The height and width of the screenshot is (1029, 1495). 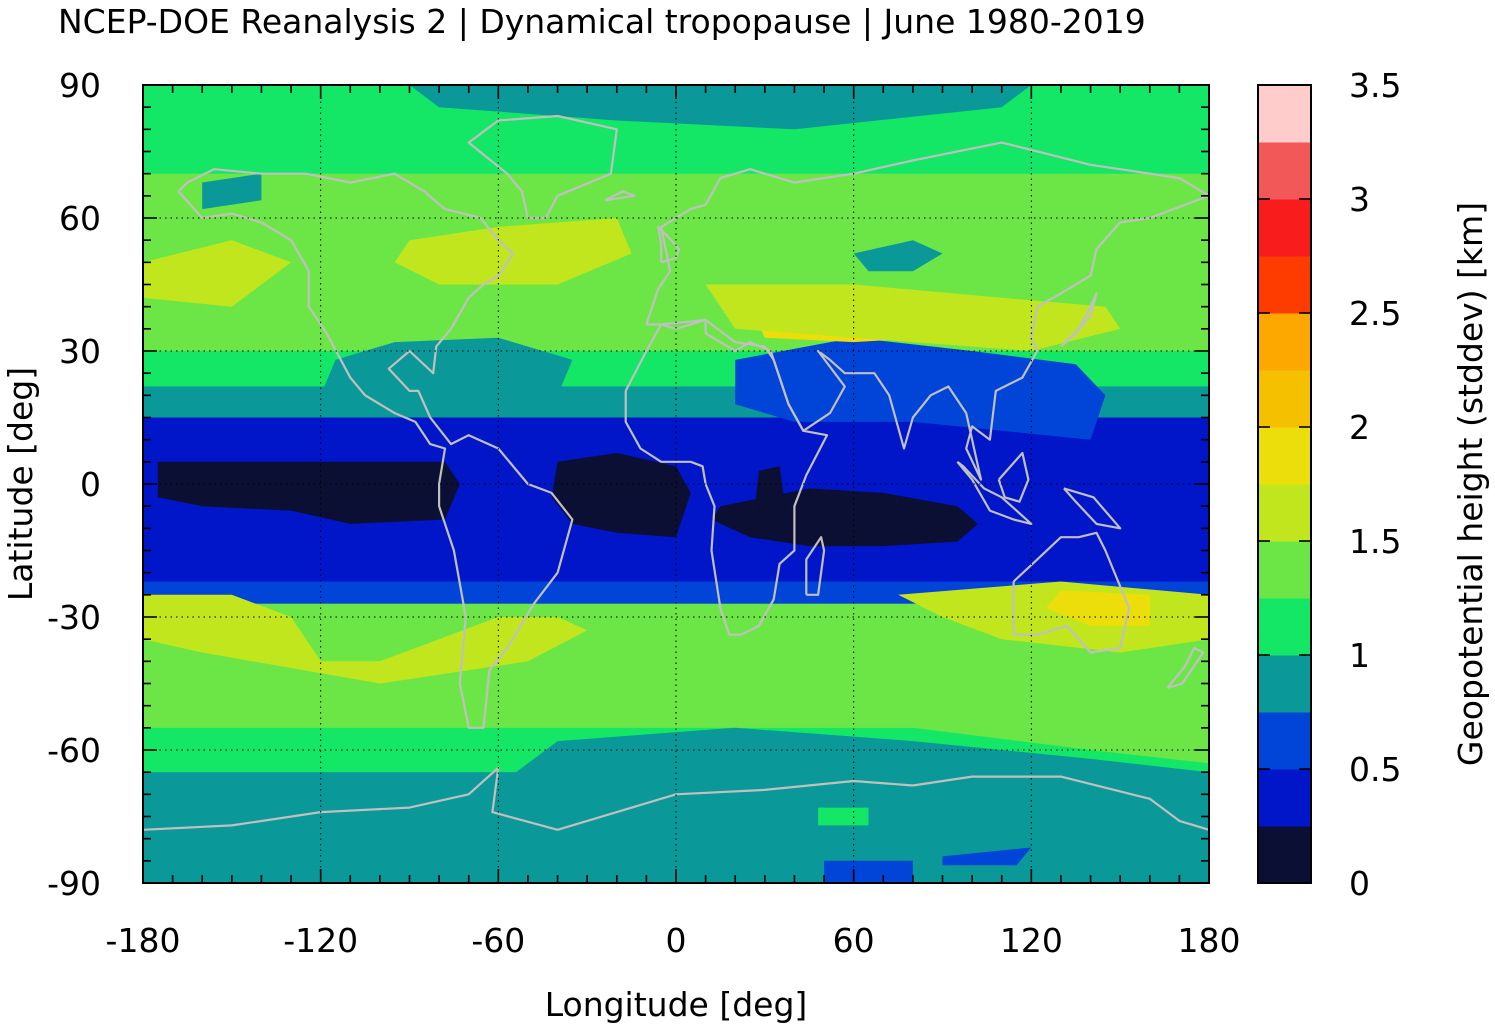 What do you see at coordinates (1359, 427) in the screenshot?
I see `colorbar-tick-label: 2` at bounding box center [1359, 427].